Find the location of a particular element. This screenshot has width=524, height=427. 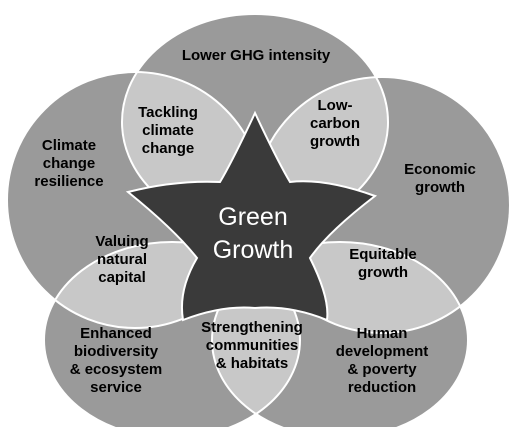

label-human-development: Human development & poverty reduction is located at coordinates (382, 360).